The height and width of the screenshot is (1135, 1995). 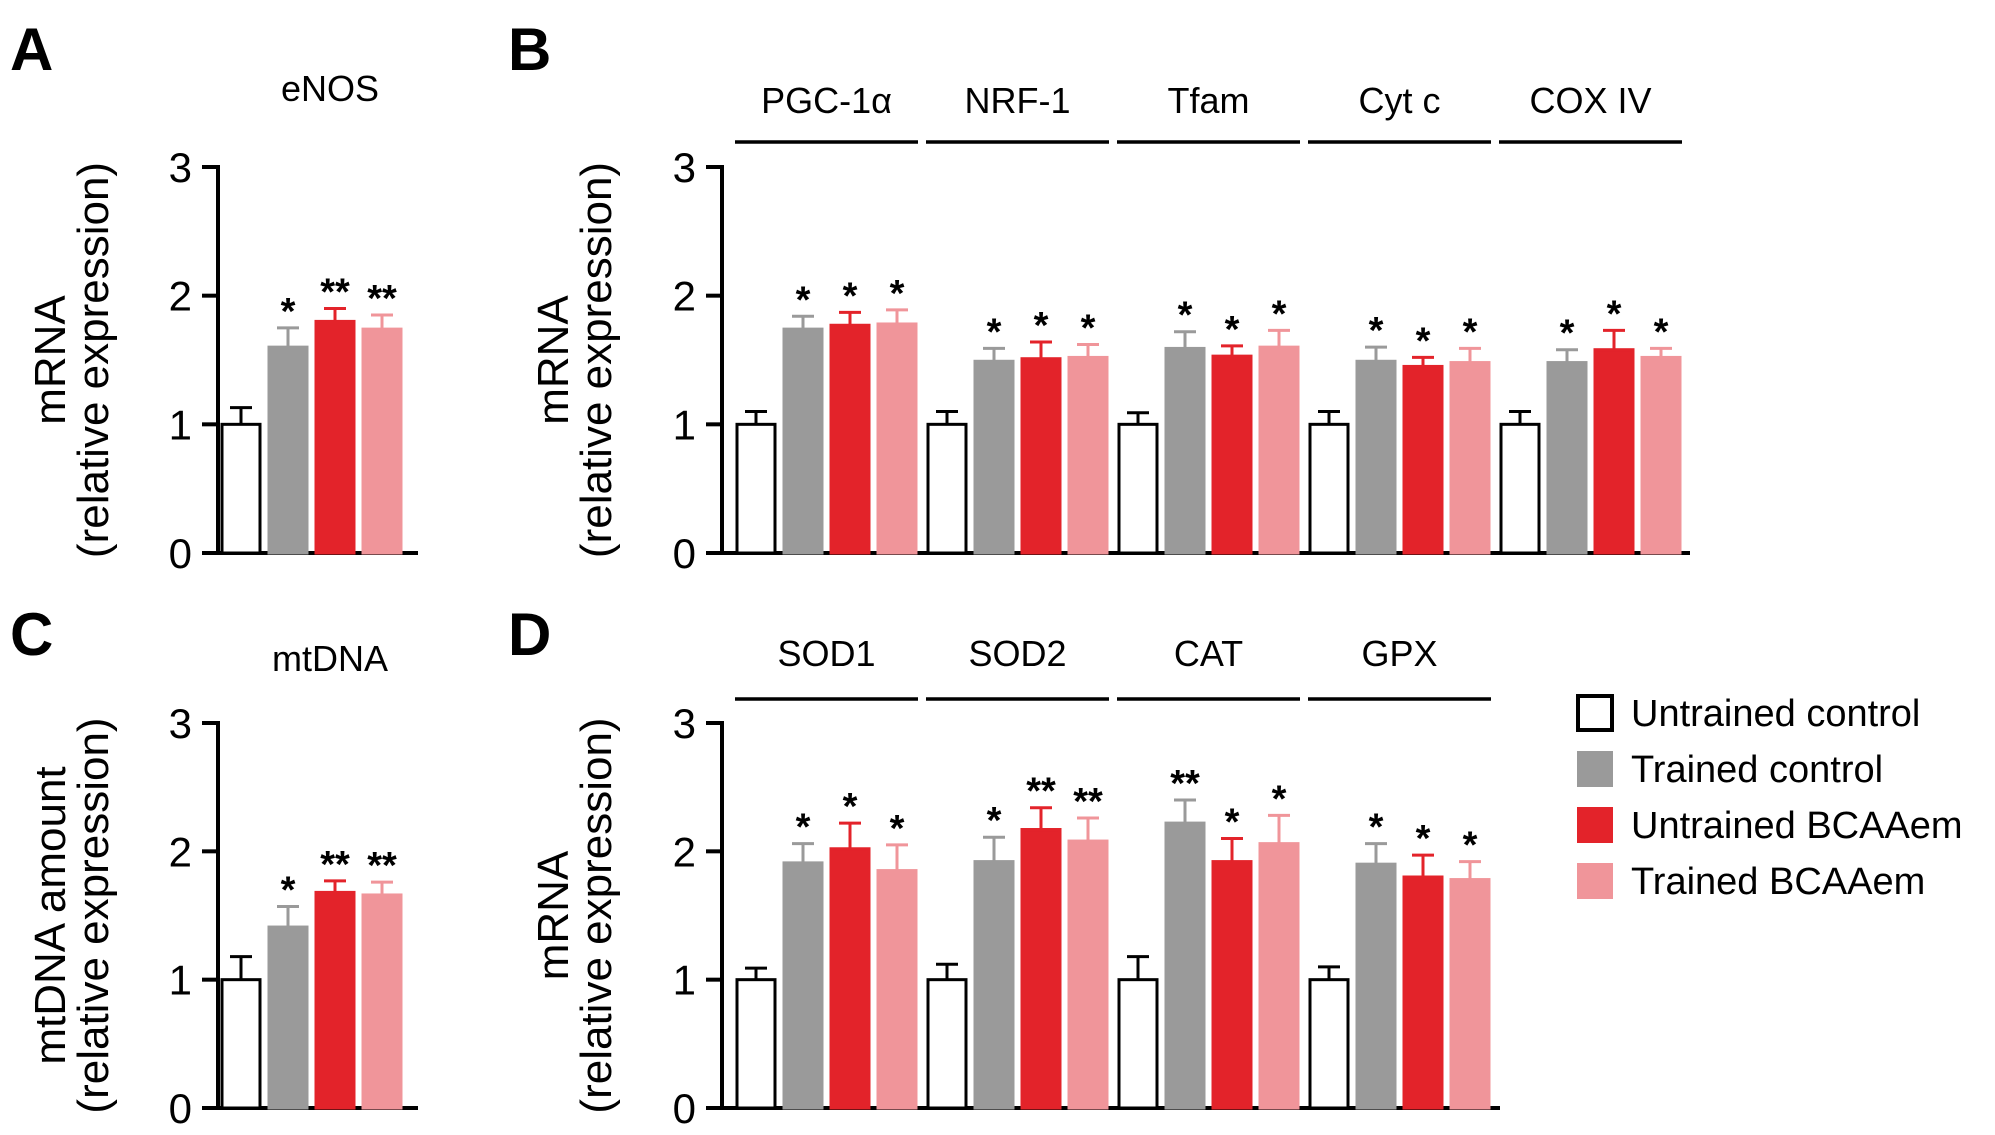 I want to click on legend-item: Trained BCAAem, so click(x=1751, y=882).